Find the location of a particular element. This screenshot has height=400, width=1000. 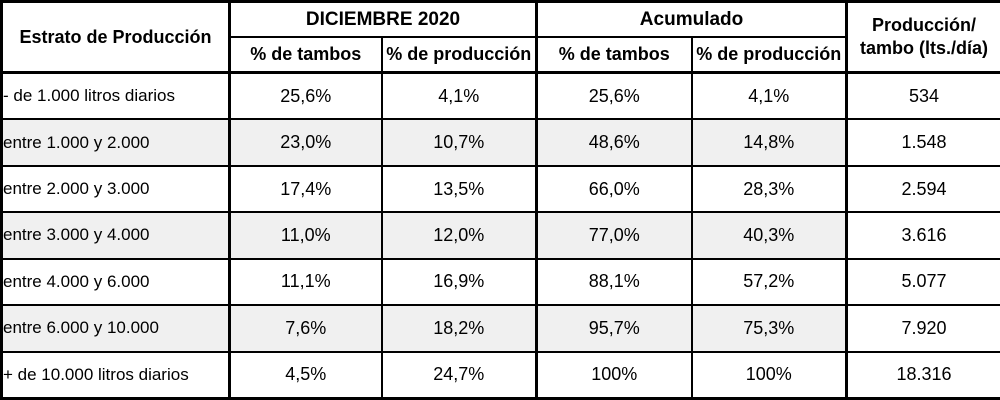

dic-tambos-value: 23,0% is located at coordinates (305, 142).